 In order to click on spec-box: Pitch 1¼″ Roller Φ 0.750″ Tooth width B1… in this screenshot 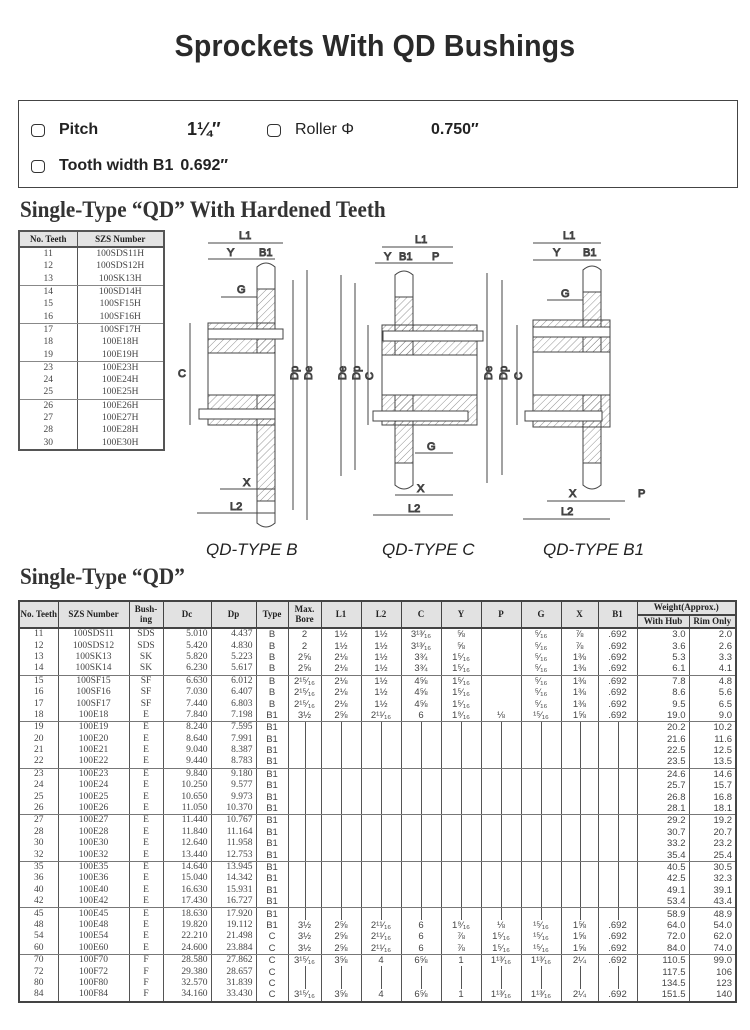, I will do `click(378, 144)`.